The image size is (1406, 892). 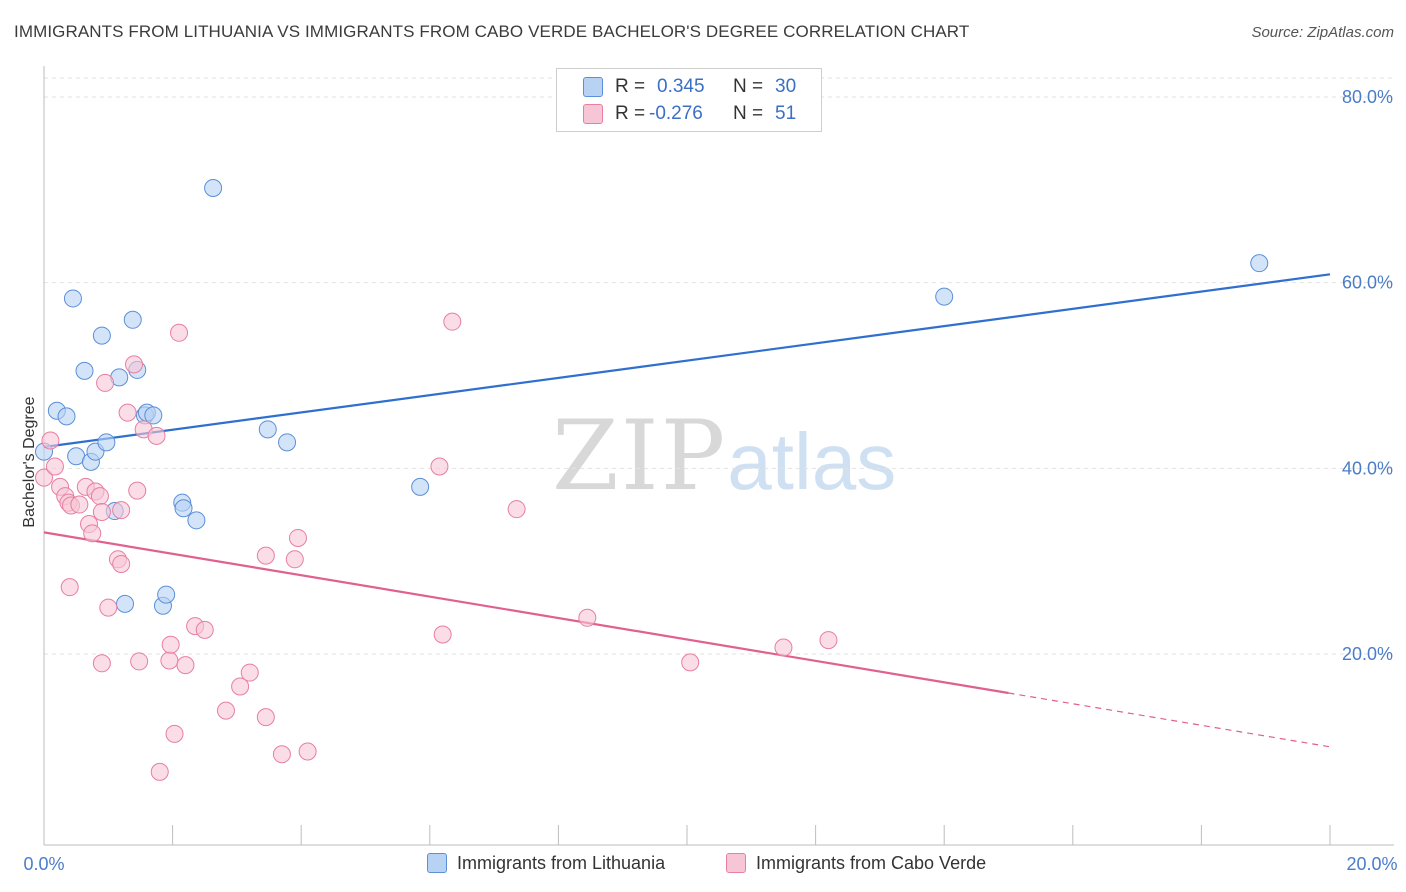 What do you see at coordinates (1367, 468) in the screenshot?
I see `y-tick-label: 40.0%` at bounding box center [1367, 468].